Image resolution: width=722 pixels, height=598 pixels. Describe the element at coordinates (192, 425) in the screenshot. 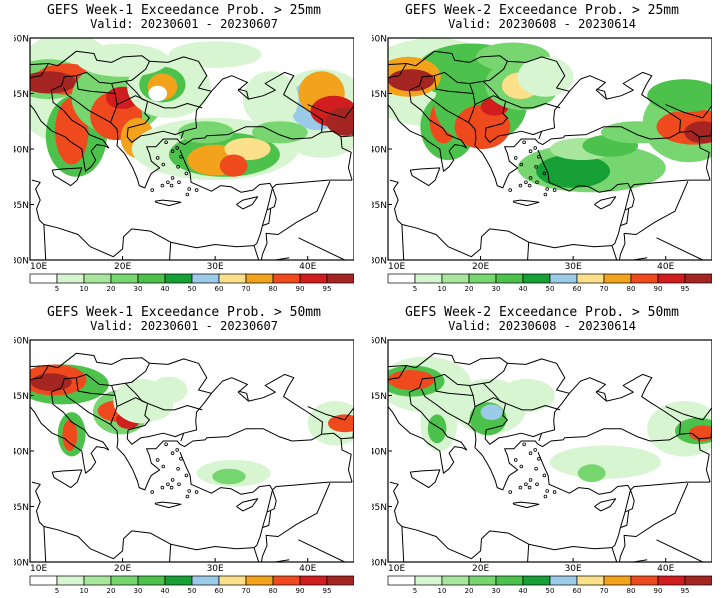

I see `precip-probability-field` at that location.